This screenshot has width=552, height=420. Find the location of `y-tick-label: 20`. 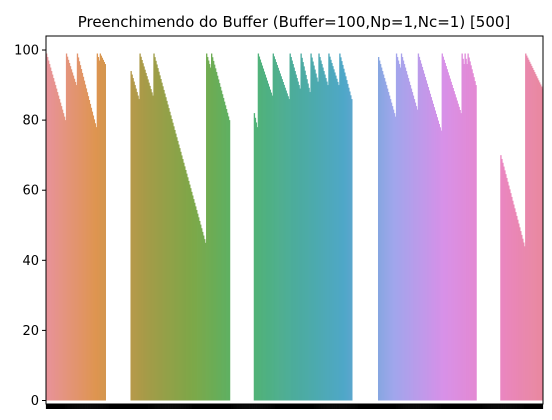

y-tick-label: 20 is located at coordinates (30, 331).